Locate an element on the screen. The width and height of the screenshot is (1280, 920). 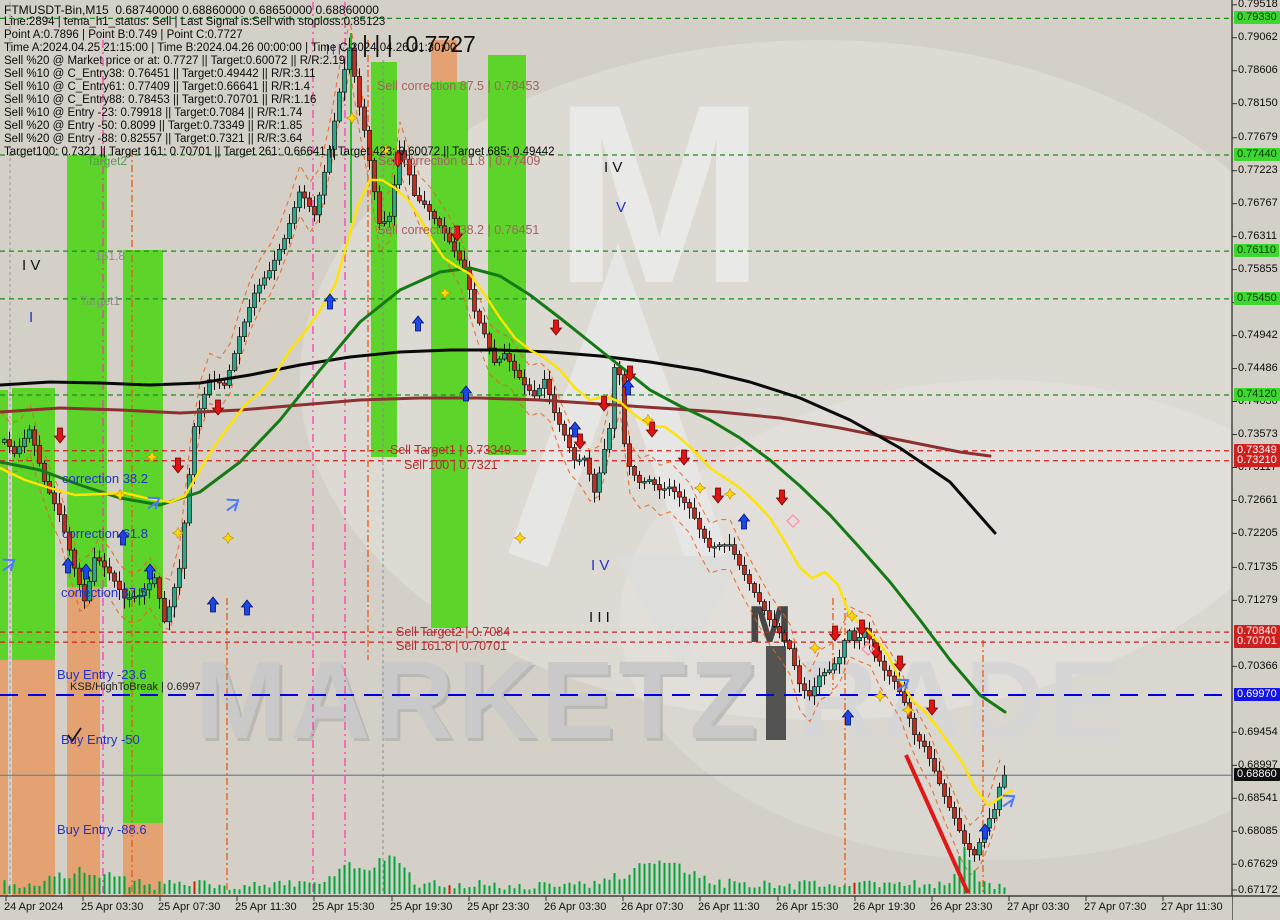
time-axis-label: 25 Apr 07:30 is located at coordinates (189, 907).